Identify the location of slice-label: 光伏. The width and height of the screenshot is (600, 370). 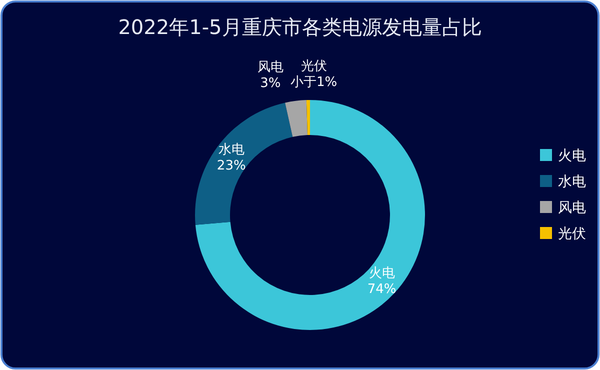
(313, 66).